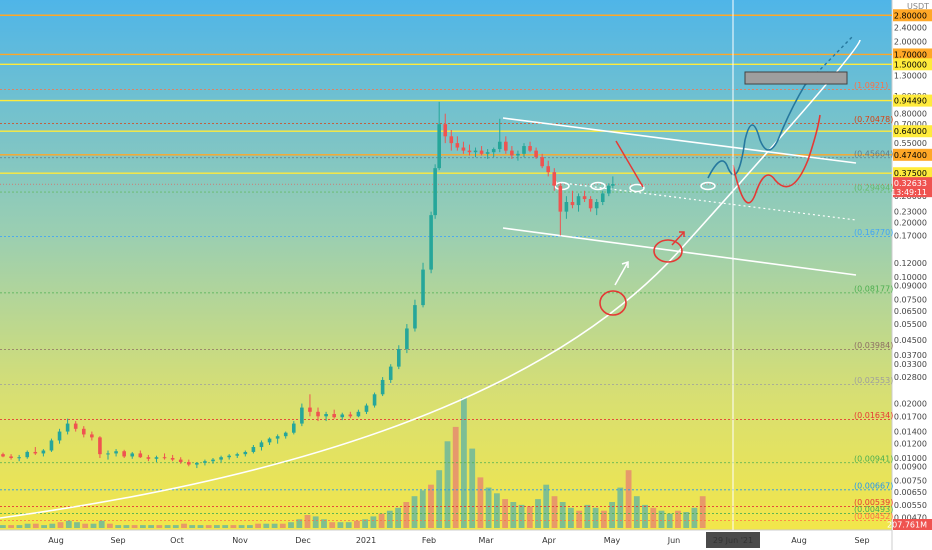 The width and height of the screenshot is (932, 550). What do you see at coordinates (873, 345) in the screenshot?
I see `fib-level-label: (0.03984)` at bounding box center [873, 345].